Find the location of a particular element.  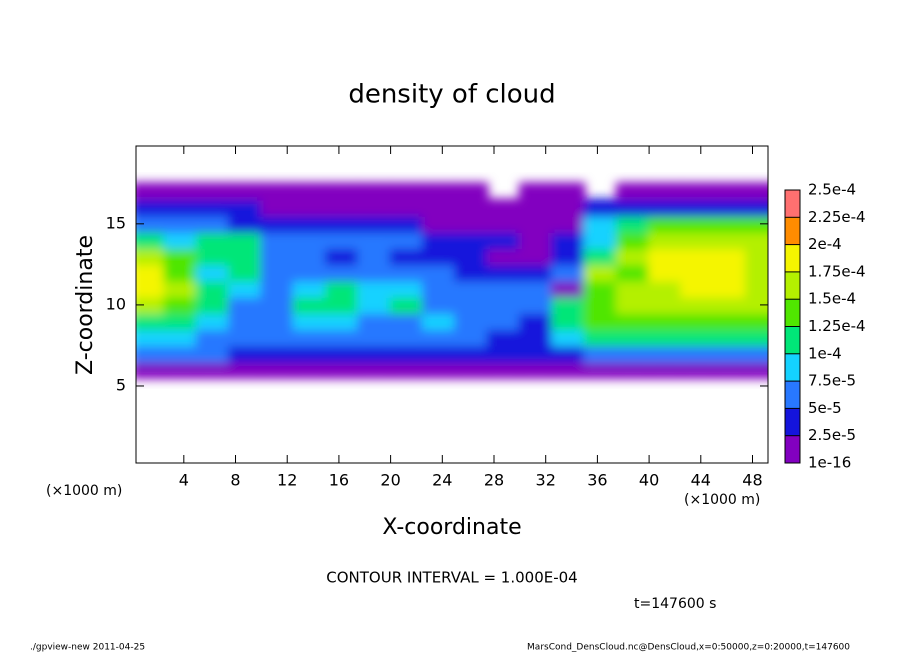

chart-title: density of cloud is located at coordinates (451, 95).